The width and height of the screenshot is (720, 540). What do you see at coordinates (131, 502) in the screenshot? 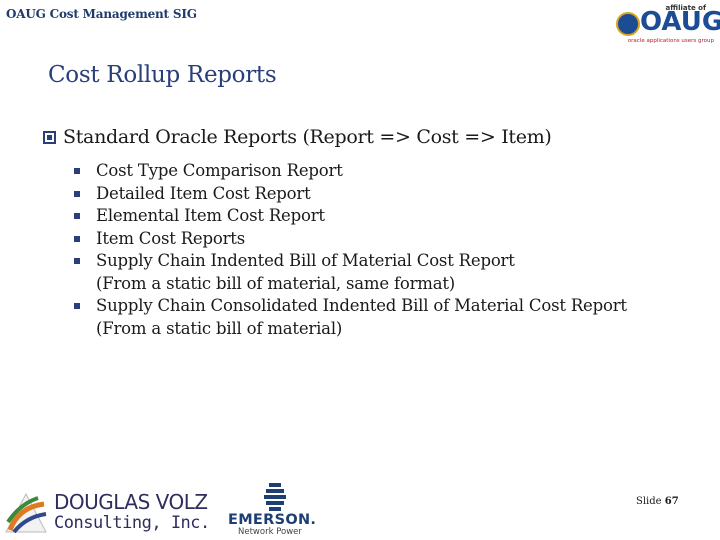
I see `douglas-volz-name: DOUGLAS VOLZ` at bounding box center [131, 502].